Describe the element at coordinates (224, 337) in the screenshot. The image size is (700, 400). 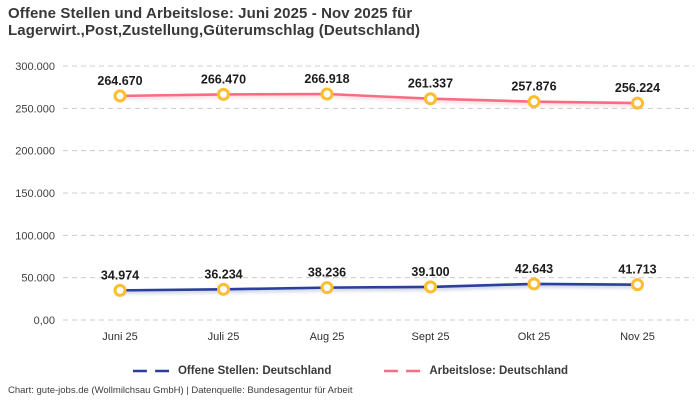
I see `svg-text: Juli 25` at that location.